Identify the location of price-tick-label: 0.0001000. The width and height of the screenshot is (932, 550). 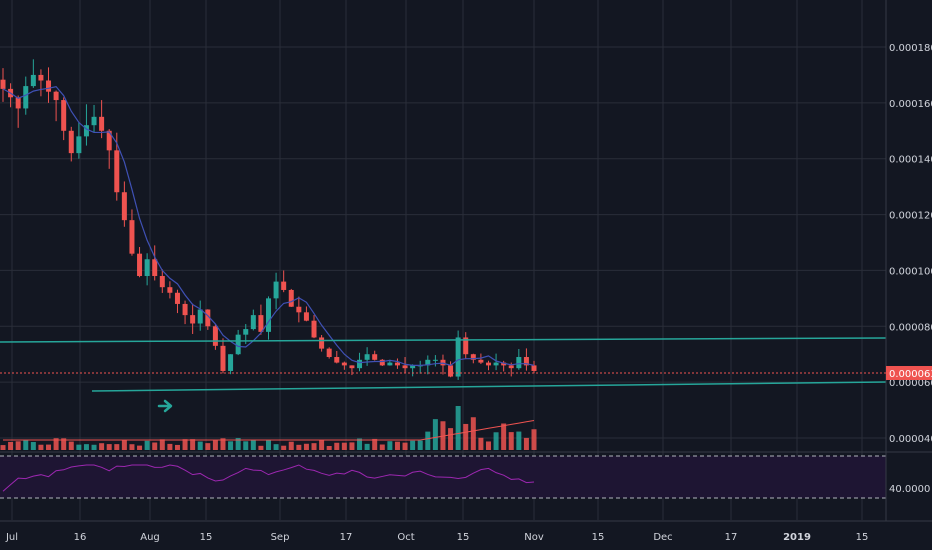
(910, 271).